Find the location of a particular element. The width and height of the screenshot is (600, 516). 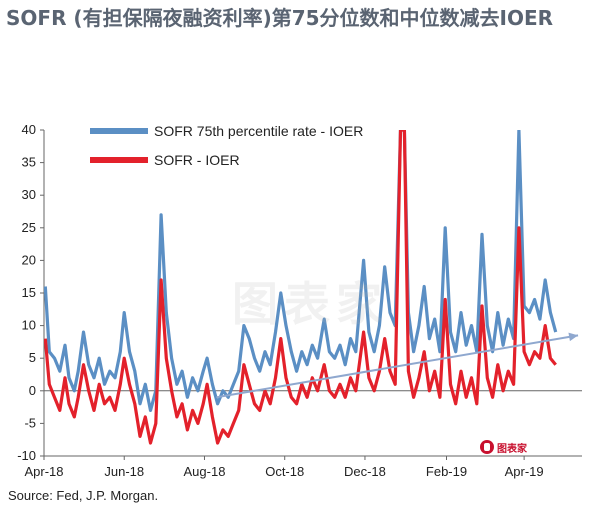

x-tick-label: Aug-18 is located at coordinates (205, 471).